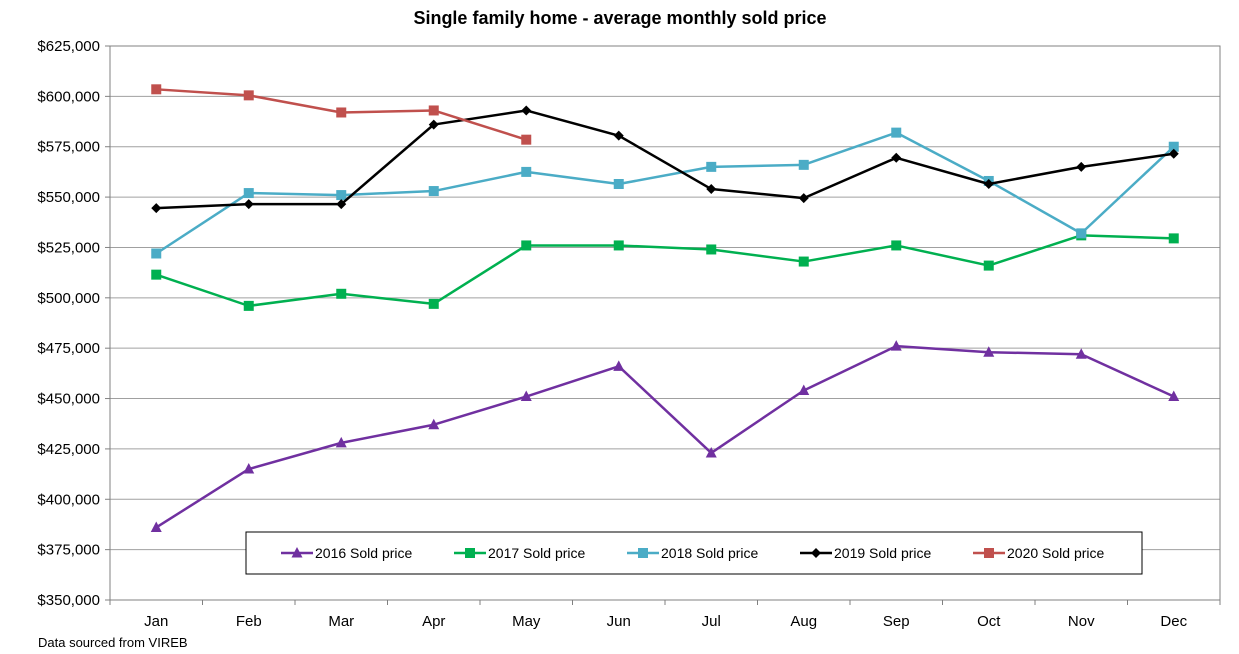  I want to click on legend-item: 2016 Sold price, so click(347, 553).